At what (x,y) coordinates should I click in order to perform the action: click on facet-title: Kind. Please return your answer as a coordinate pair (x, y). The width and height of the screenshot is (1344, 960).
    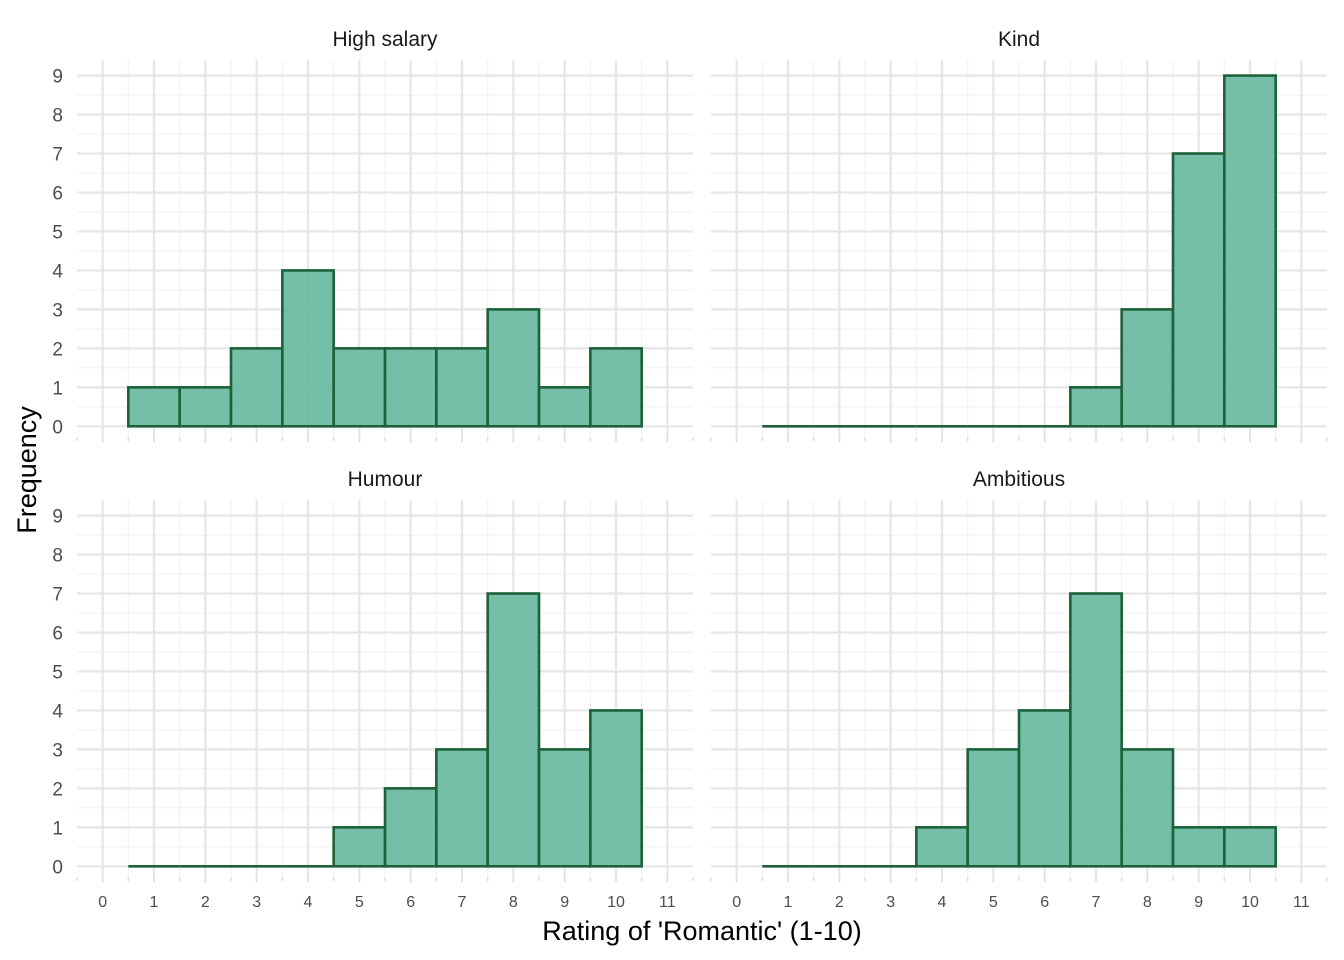
    Looking at the image, I should click on (1019, 39).